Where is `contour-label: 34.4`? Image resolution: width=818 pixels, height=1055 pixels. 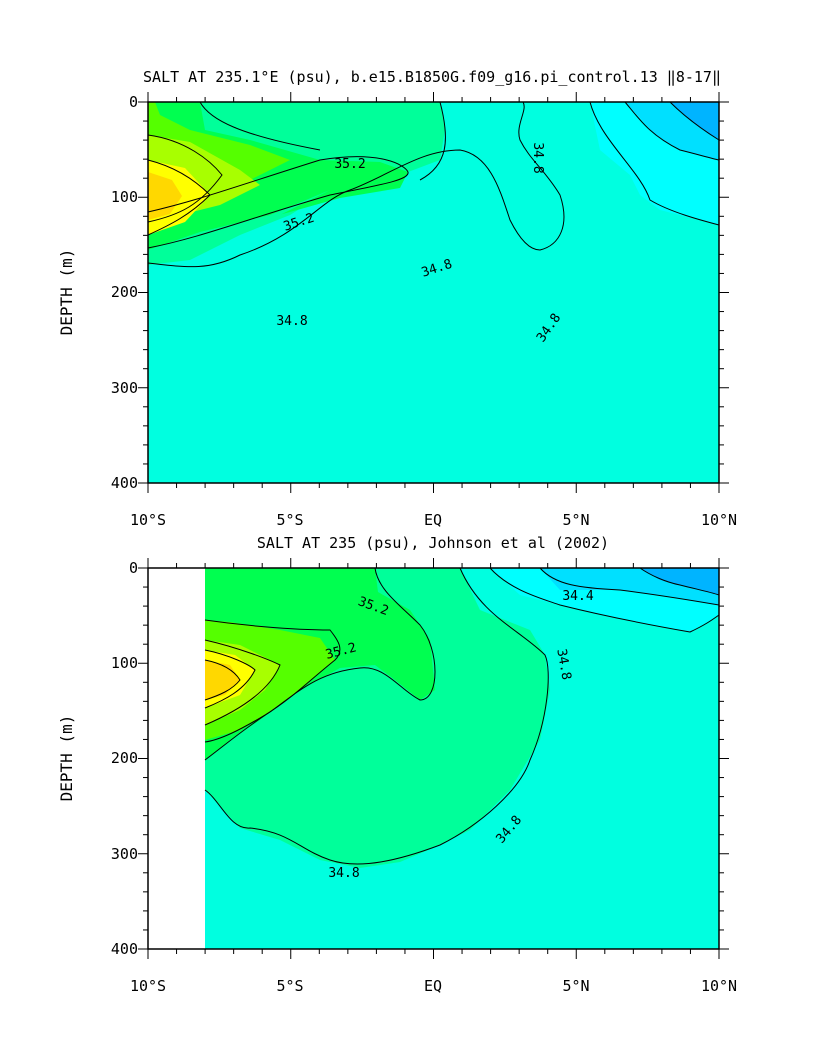
contour-label: 34.4 is located at coordinates (577, 596).